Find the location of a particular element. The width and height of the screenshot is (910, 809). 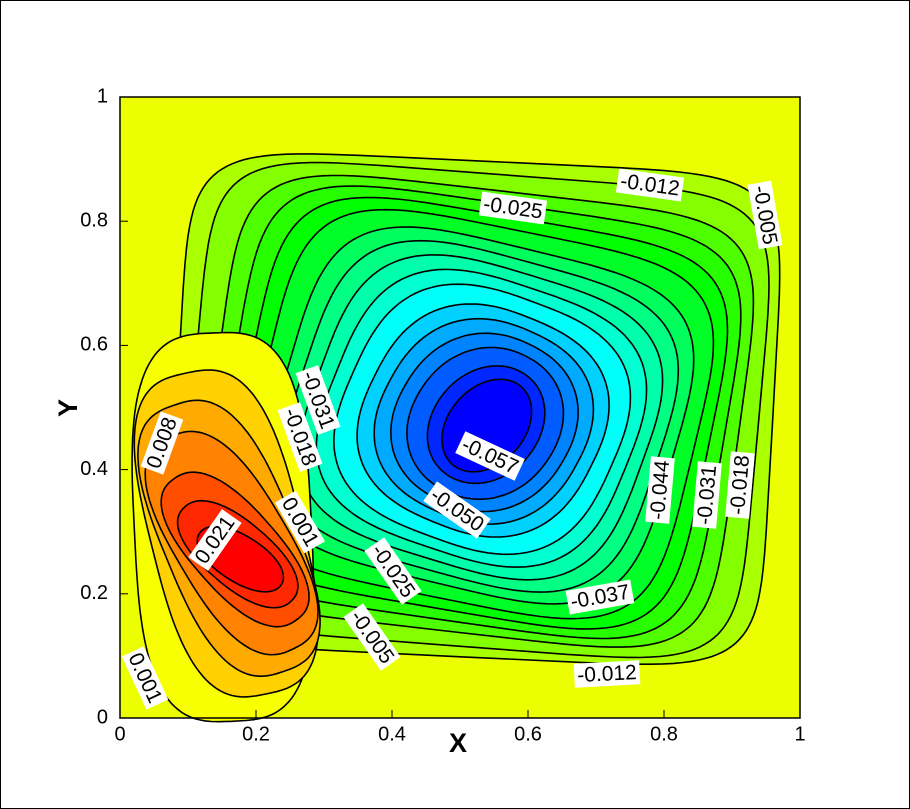

x-tick-label: 1 is located at coordinates (799, 734).